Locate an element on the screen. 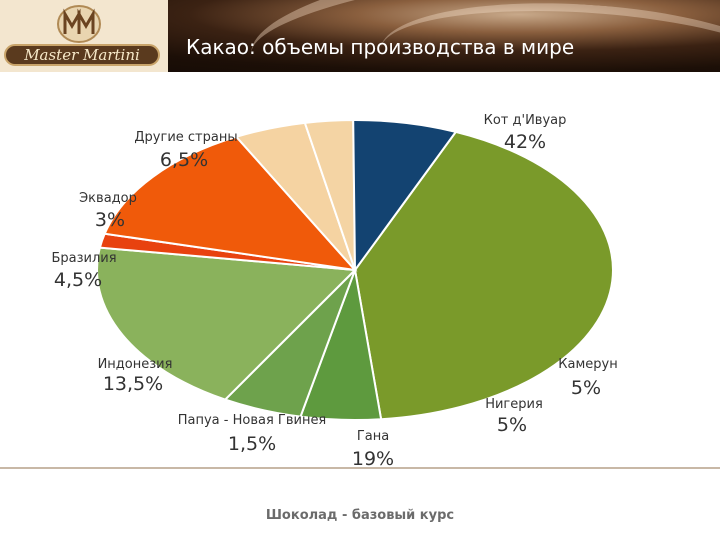  slice-label: Нигерия is located at coordinates (514, 404).